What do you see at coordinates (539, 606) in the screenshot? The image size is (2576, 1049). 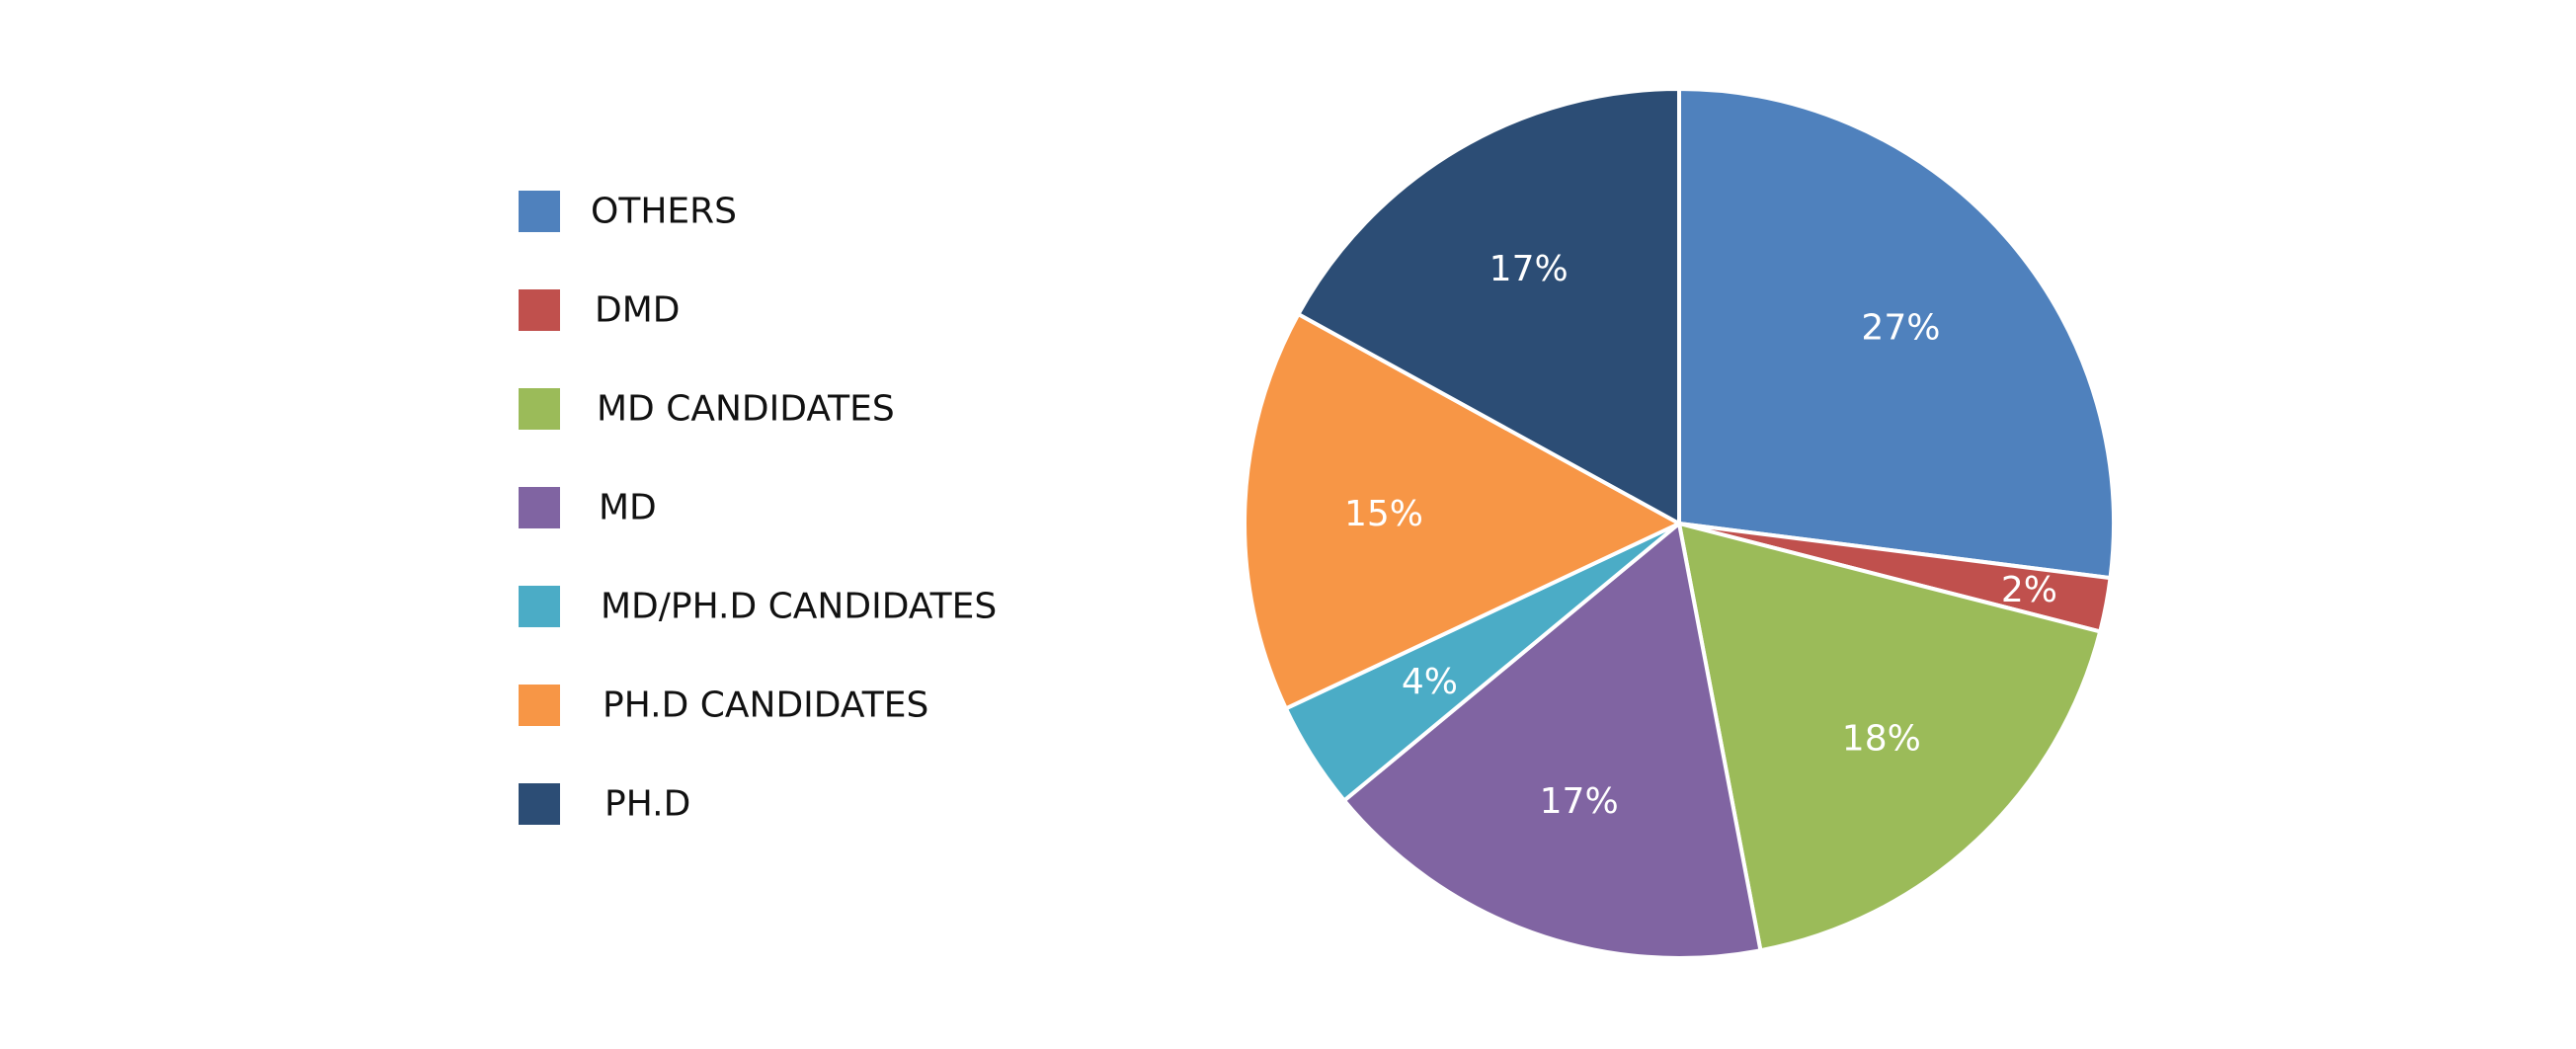 I see `legend-swatch-md-ph-d-candidates` at bounding box center [539, 606].